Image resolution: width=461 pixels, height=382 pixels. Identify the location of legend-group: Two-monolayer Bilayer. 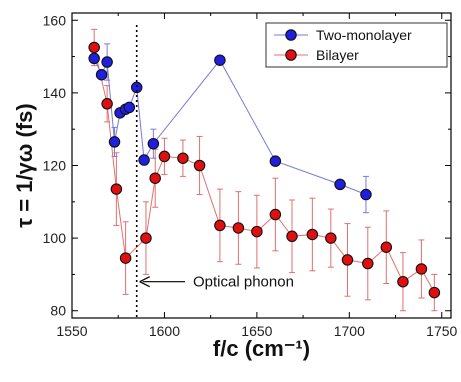
(356, 45).